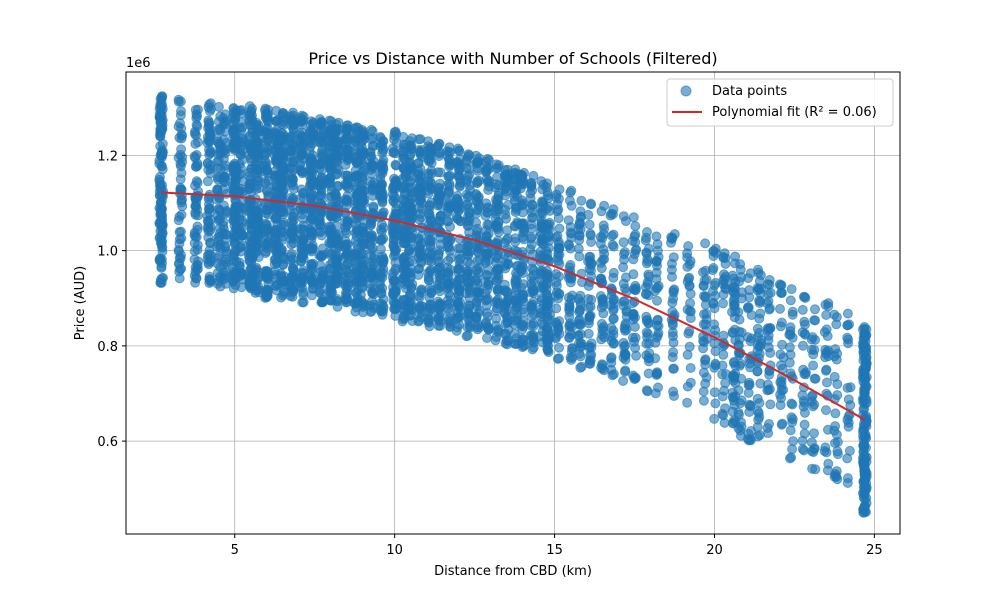 Image resolution: width=1000 pixels, height=600 pixels. What do you see at coordinates (107, 252) in the screenshot?
I see `y-tick-label: 1.0` at bounding box center [107, 252].